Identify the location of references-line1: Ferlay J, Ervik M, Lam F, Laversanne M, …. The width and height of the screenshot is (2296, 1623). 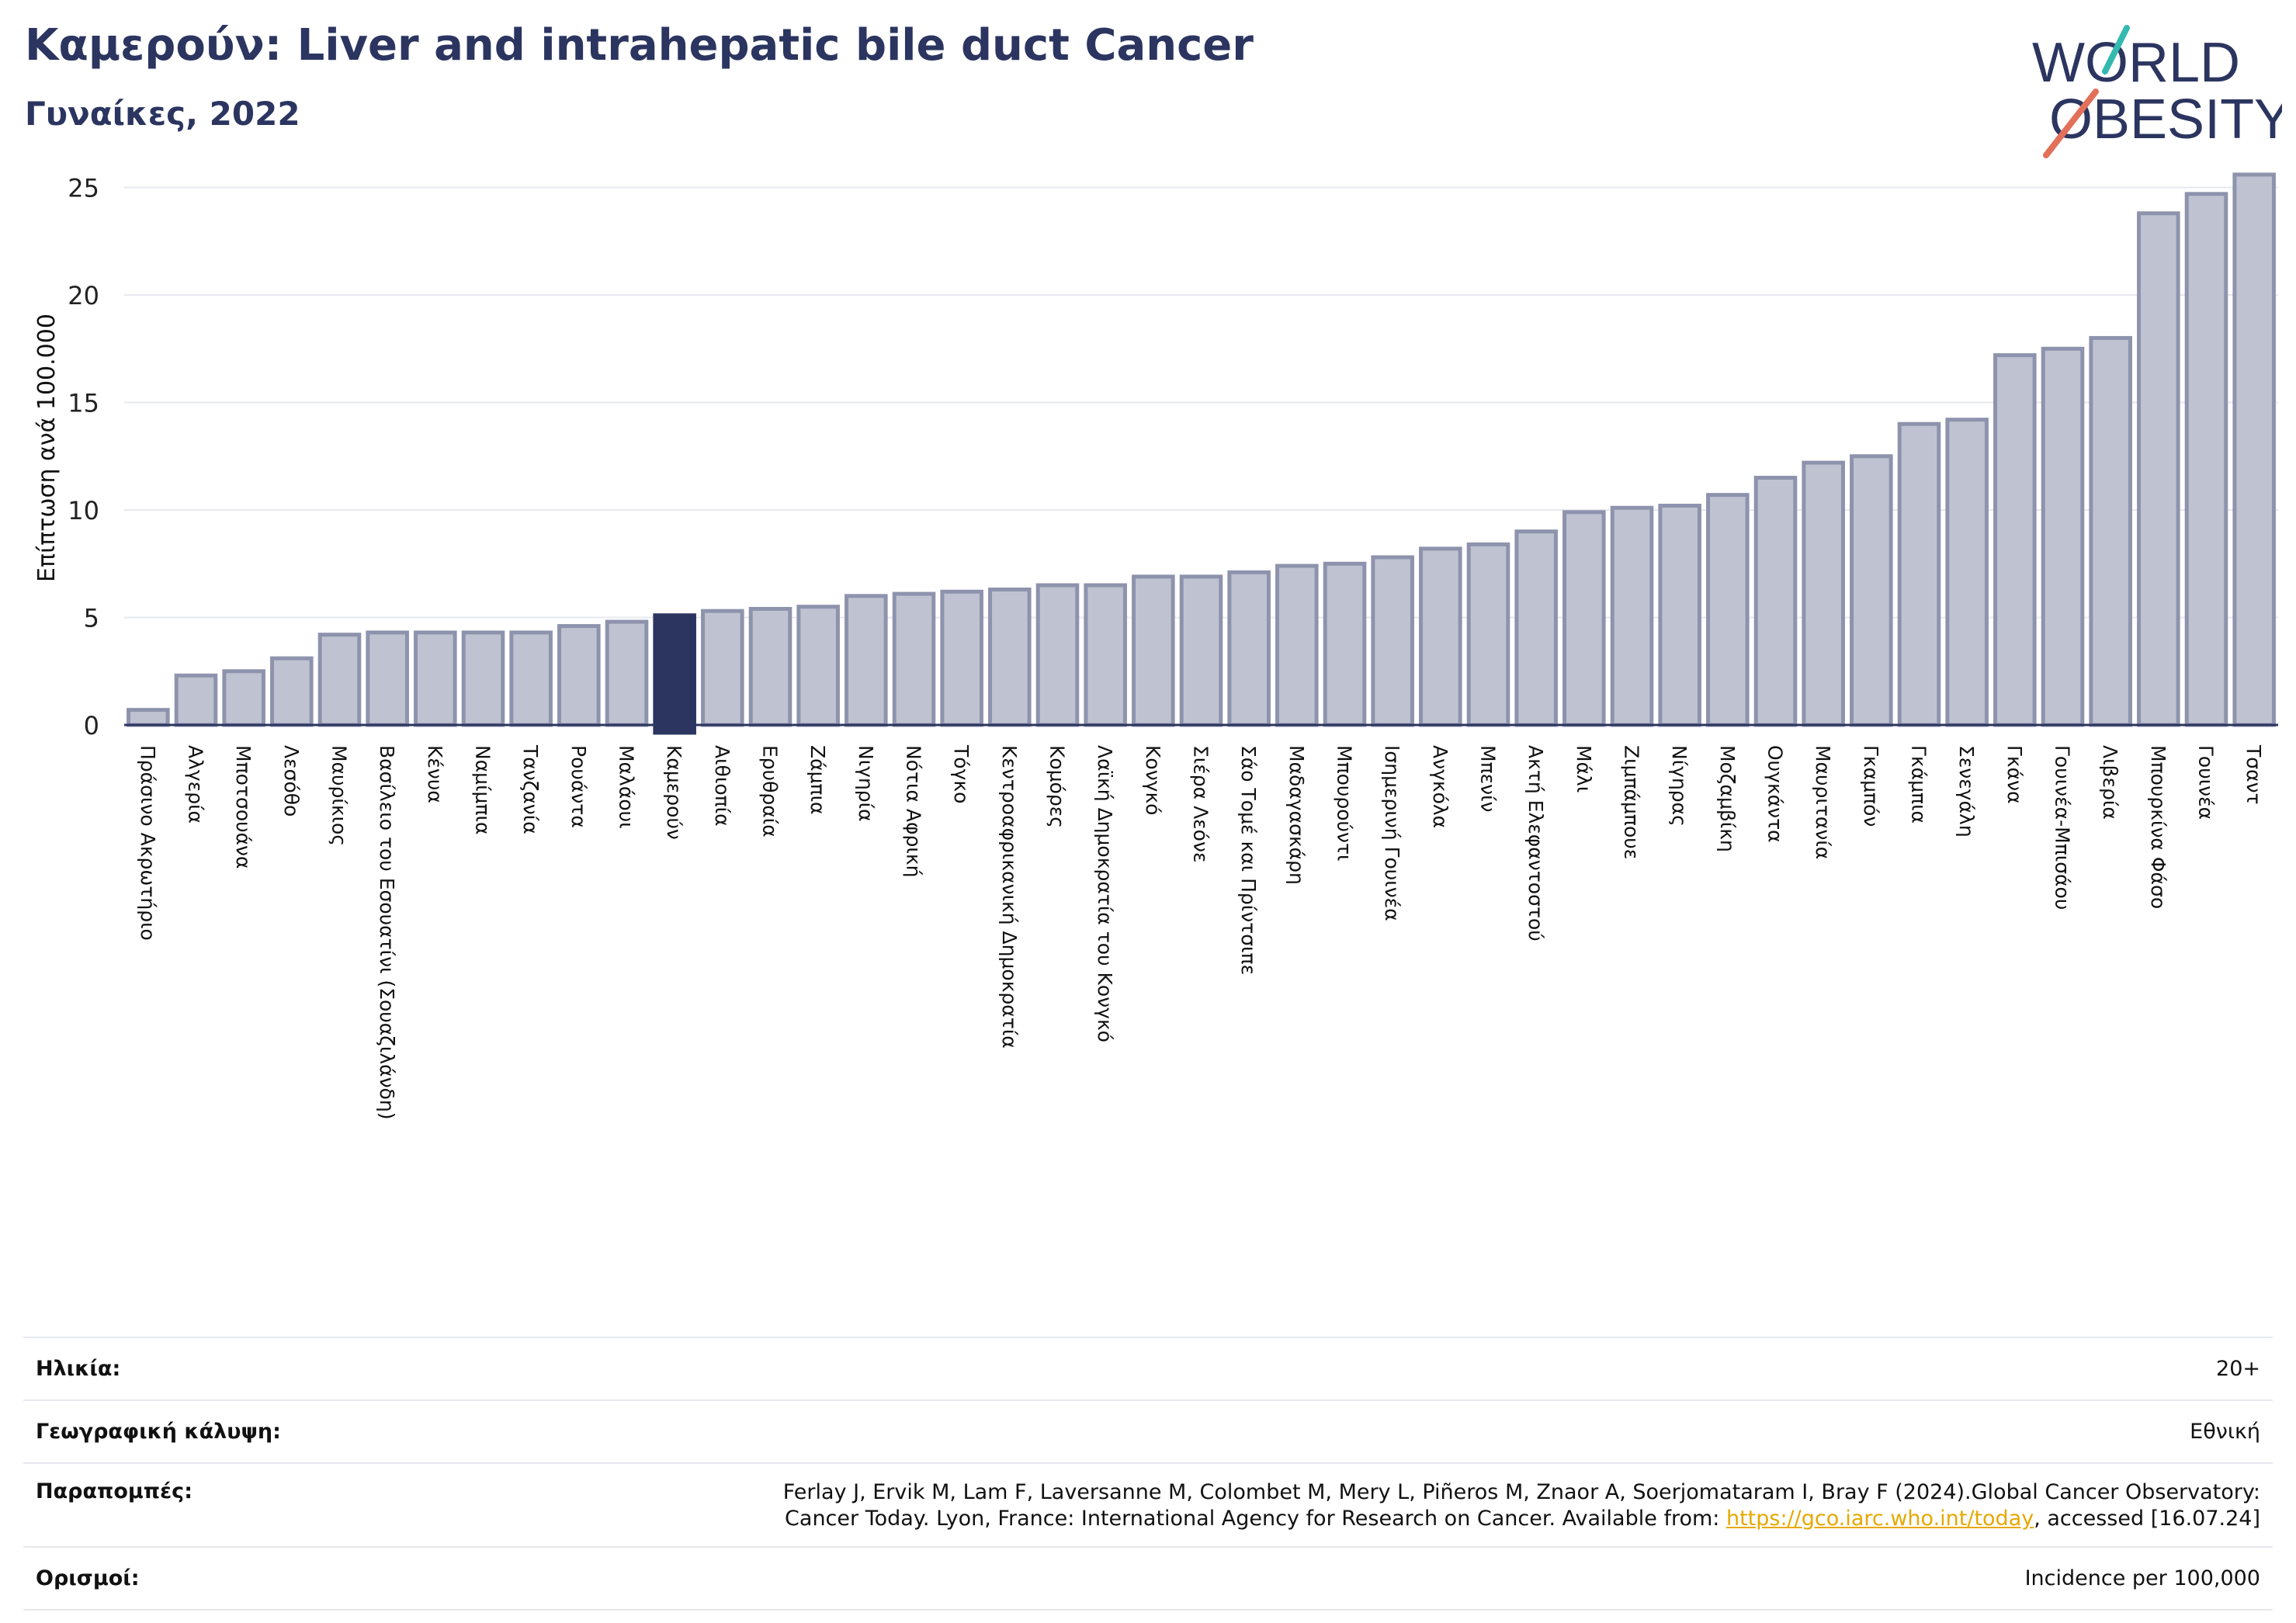
(1521, 1492).